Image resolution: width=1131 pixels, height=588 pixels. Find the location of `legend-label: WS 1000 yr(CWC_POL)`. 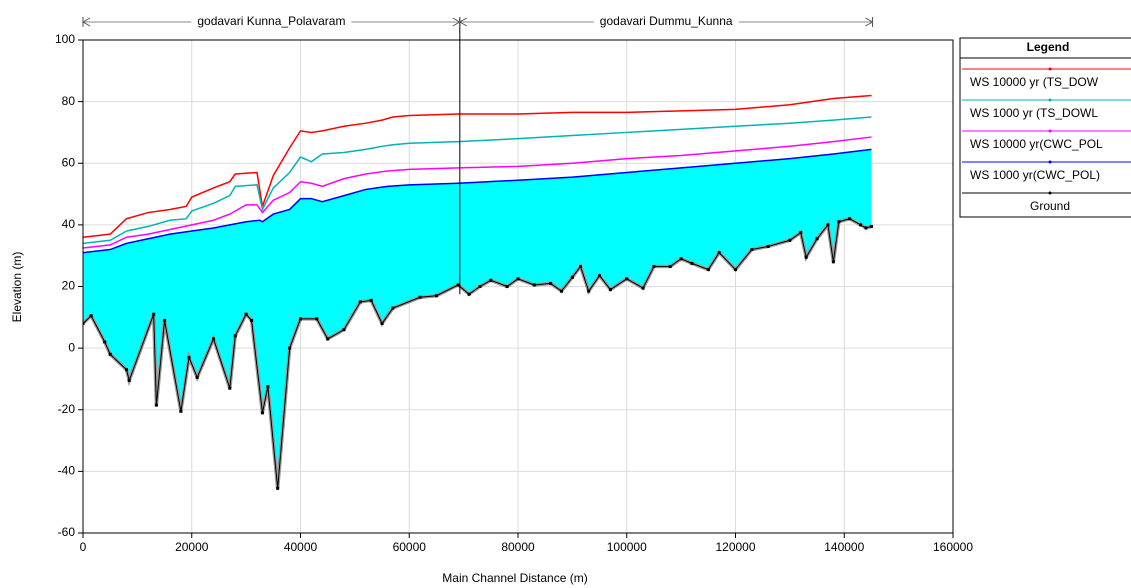

legend-label: WS 1000 yr(CWC_POL) is located at coordinates (1035, 175).